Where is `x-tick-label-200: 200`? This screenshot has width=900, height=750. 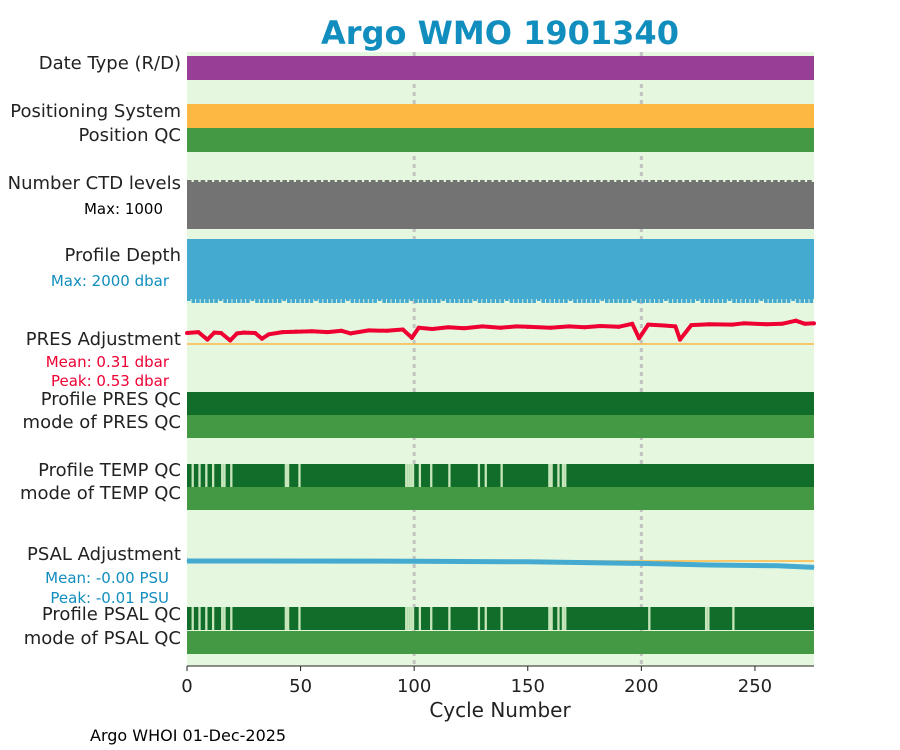 x-tick-label-200: 200 is located at coordinates (641, 686).